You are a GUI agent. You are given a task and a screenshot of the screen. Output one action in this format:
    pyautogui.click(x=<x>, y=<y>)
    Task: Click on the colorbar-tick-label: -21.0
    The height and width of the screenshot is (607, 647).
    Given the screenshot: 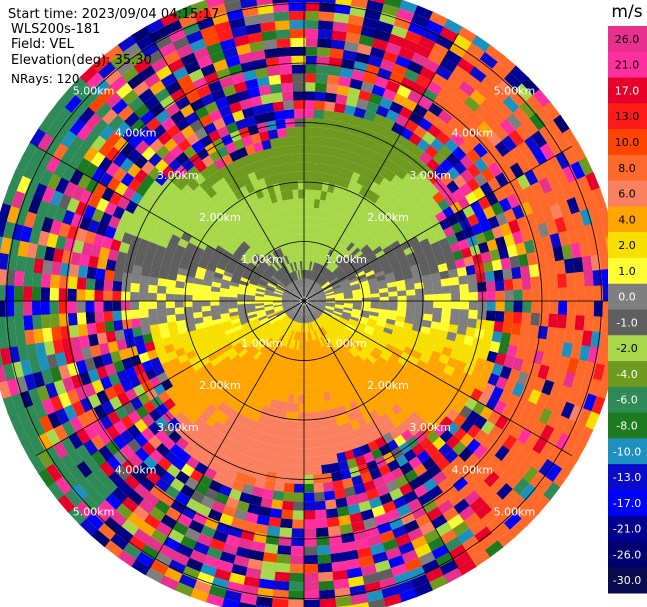 What is the action you would take?
    pyautogui.click(x=627, y=529)
    